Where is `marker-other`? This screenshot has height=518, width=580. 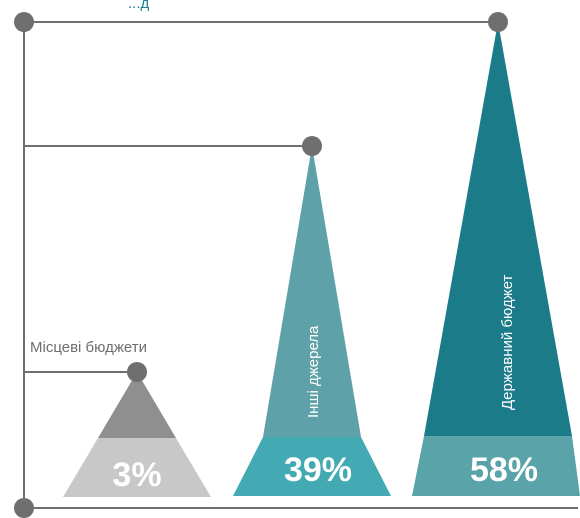 marker-other is located at coordinates (312, 146).